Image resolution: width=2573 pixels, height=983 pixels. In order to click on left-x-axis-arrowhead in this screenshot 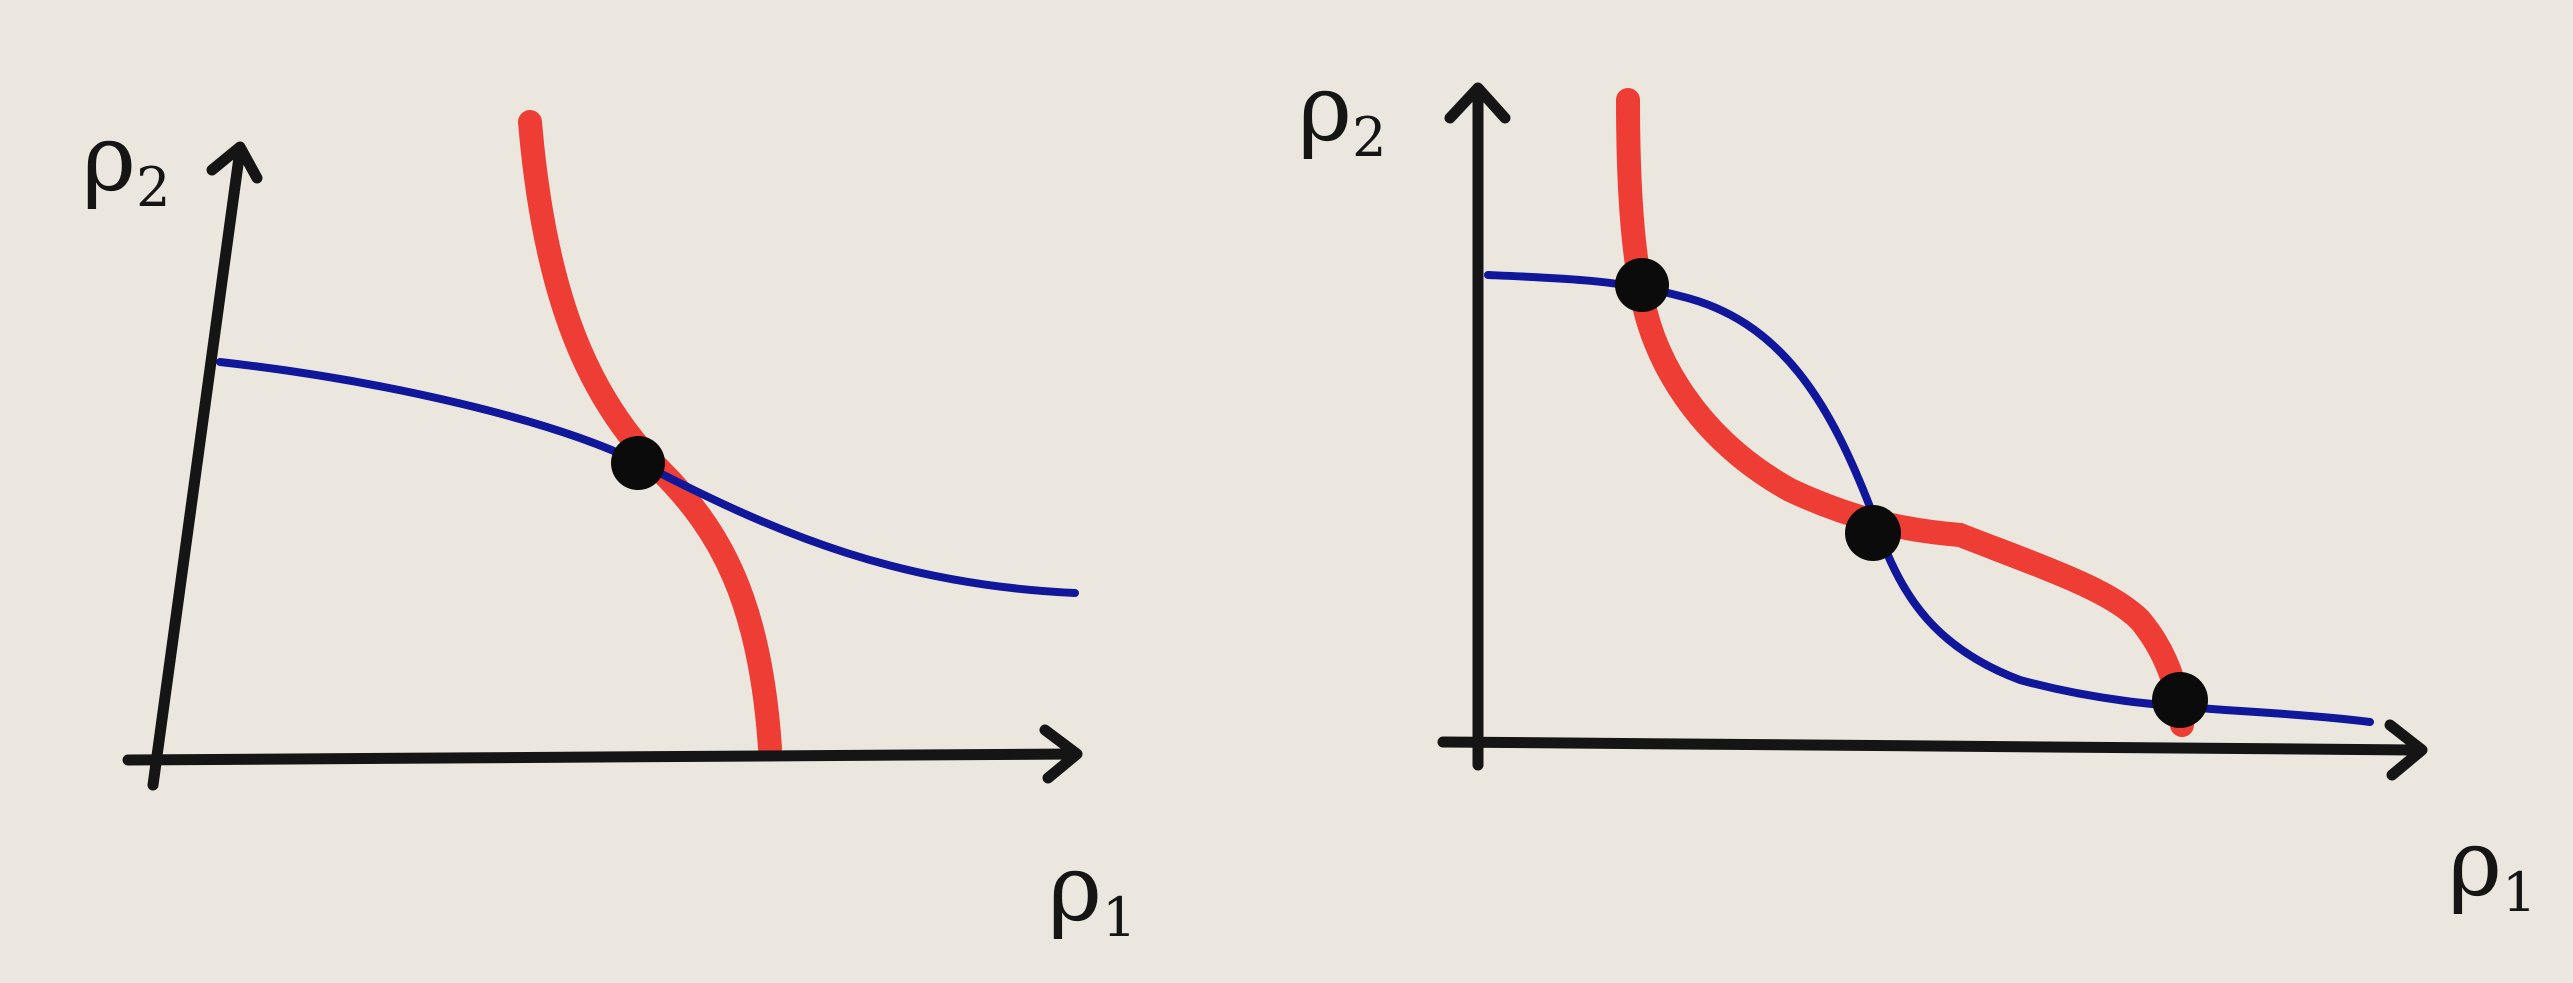, I will do `click(1061, 754)`.